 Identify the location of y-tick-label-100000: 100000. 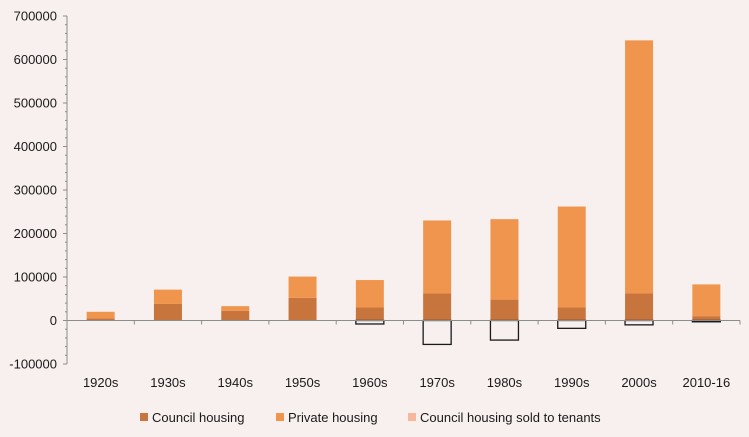
(35, 277).